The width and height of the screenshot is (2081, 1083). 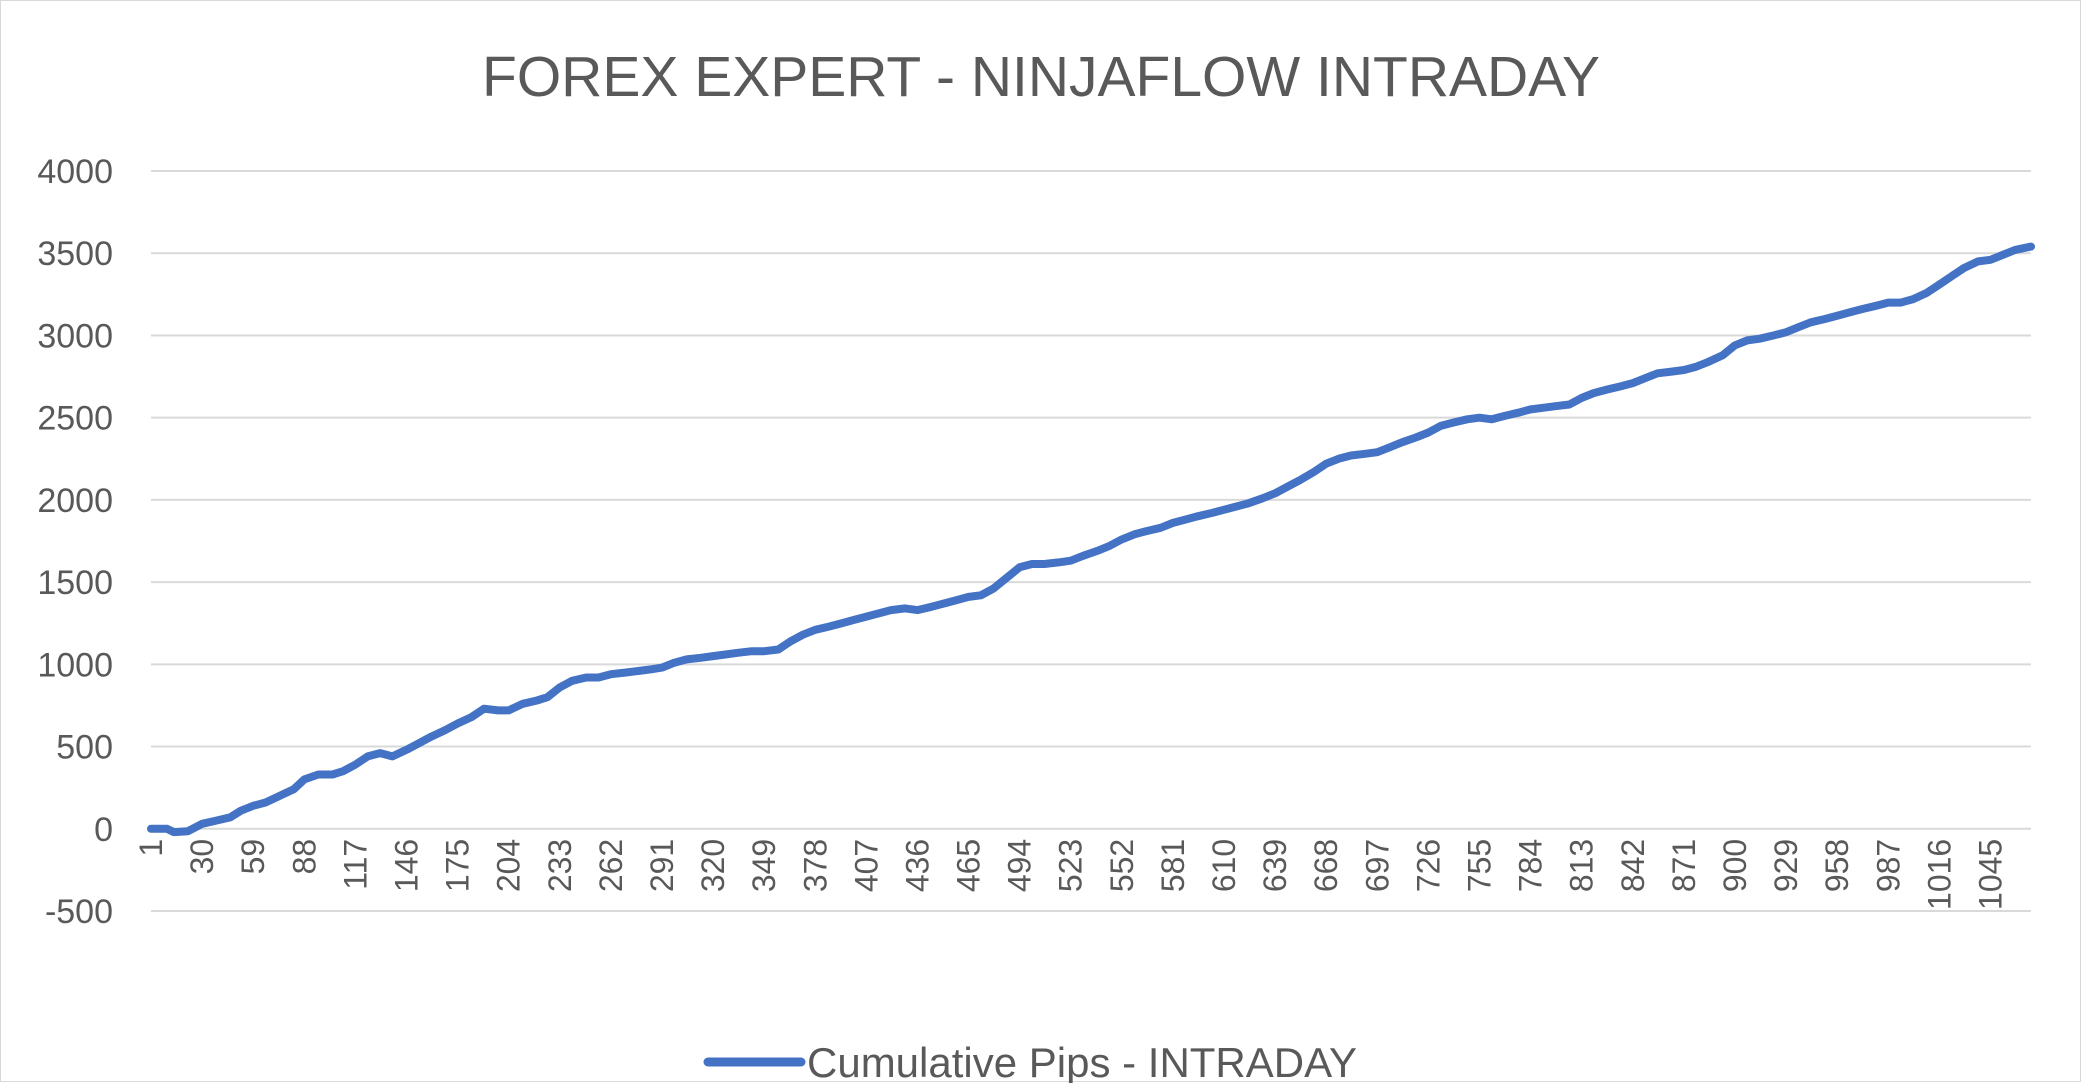 What do you see at coordinates (1071, 865) in the screenshot?
I see `x-tick-label: 523` at bounding box center [1071, 865].